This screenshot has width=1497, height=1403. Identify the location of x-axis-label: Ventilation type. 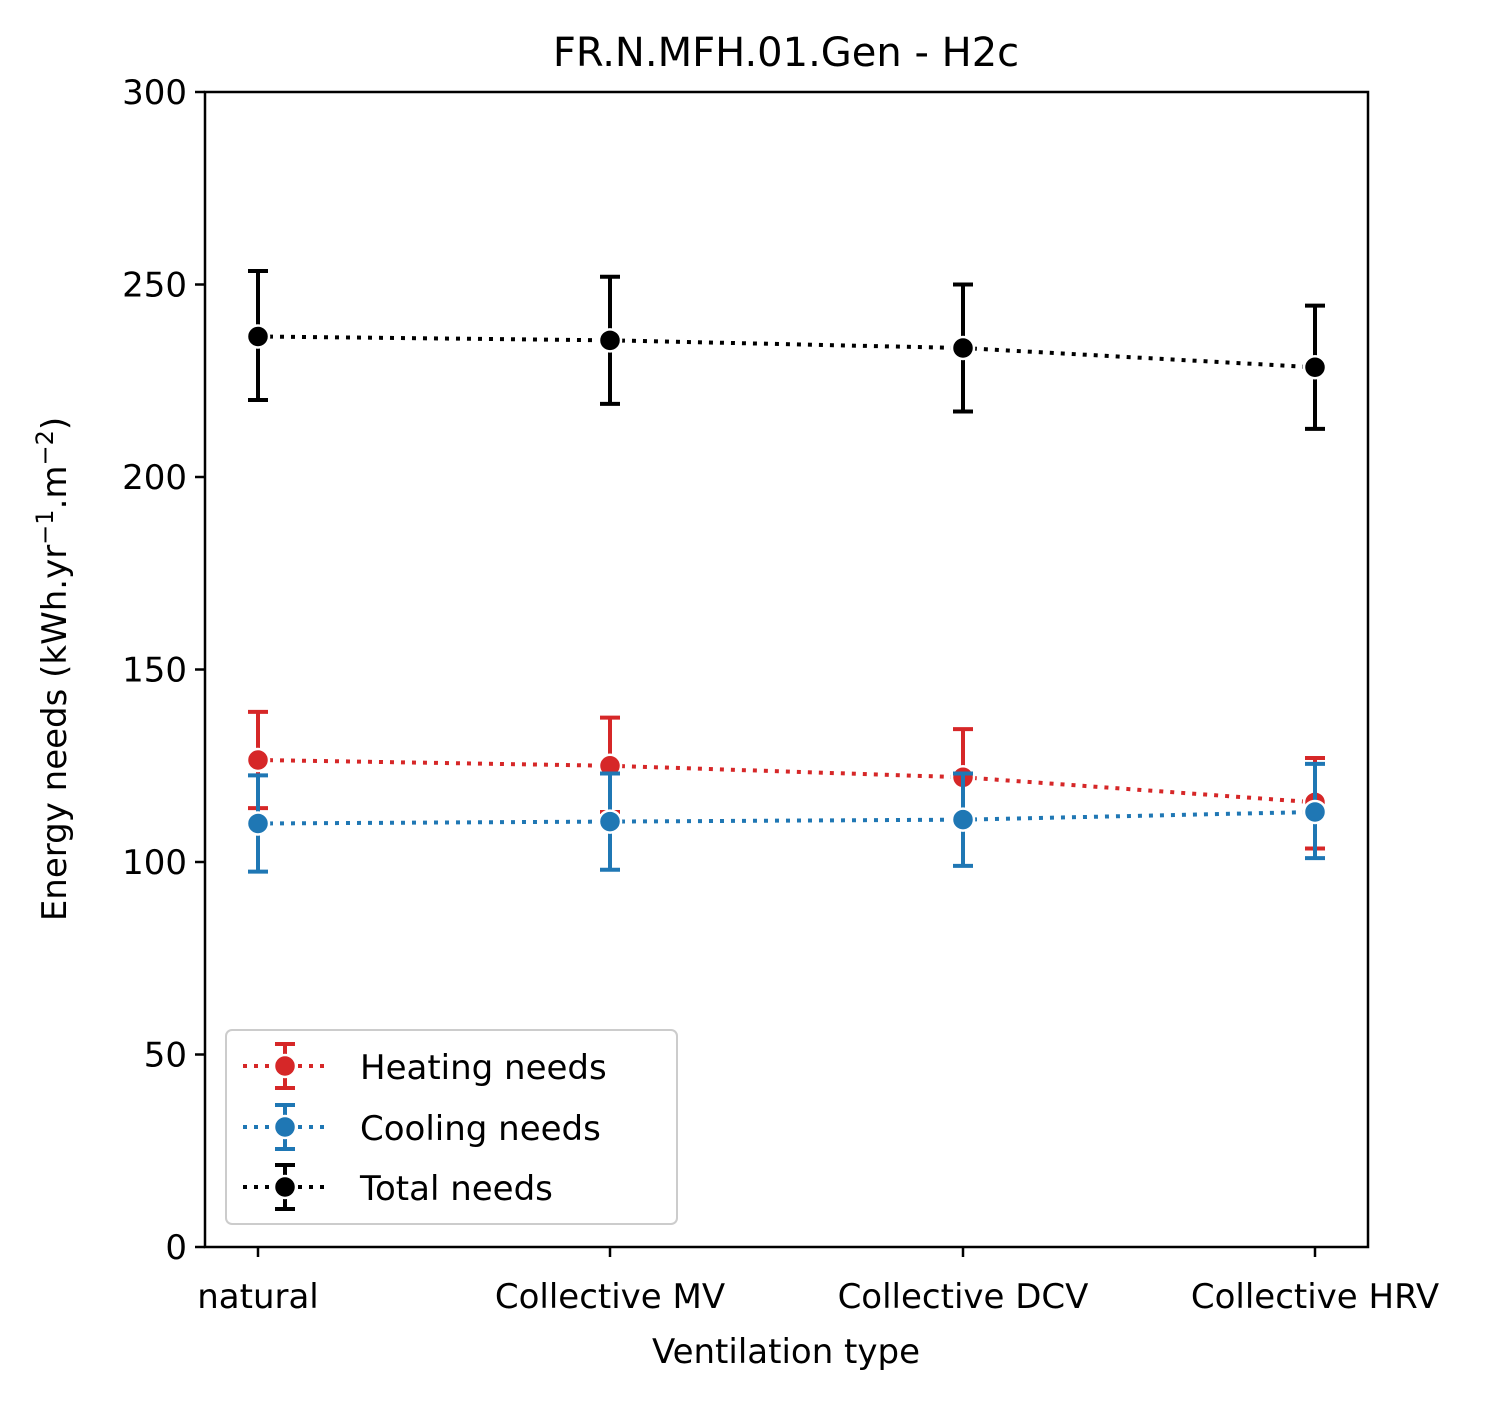
(786, 1352).